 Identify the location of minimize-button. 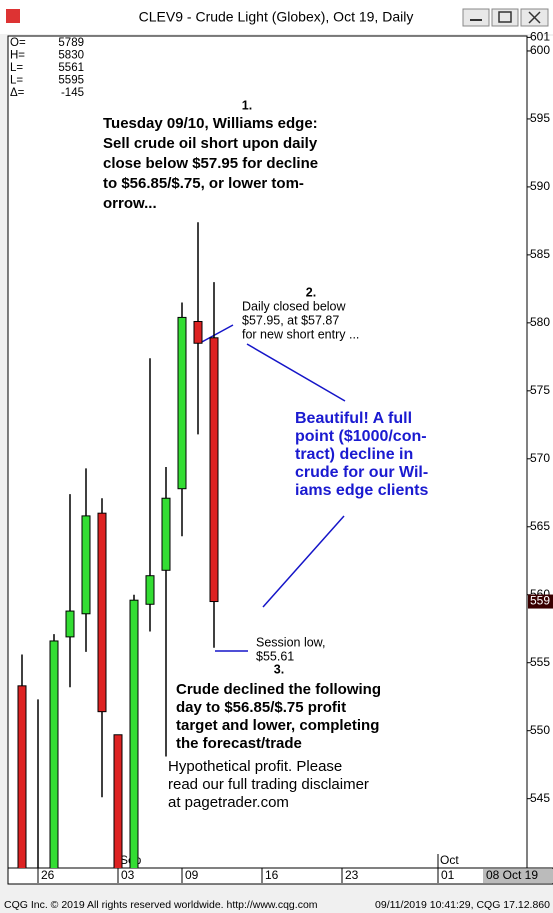
(476, 17).